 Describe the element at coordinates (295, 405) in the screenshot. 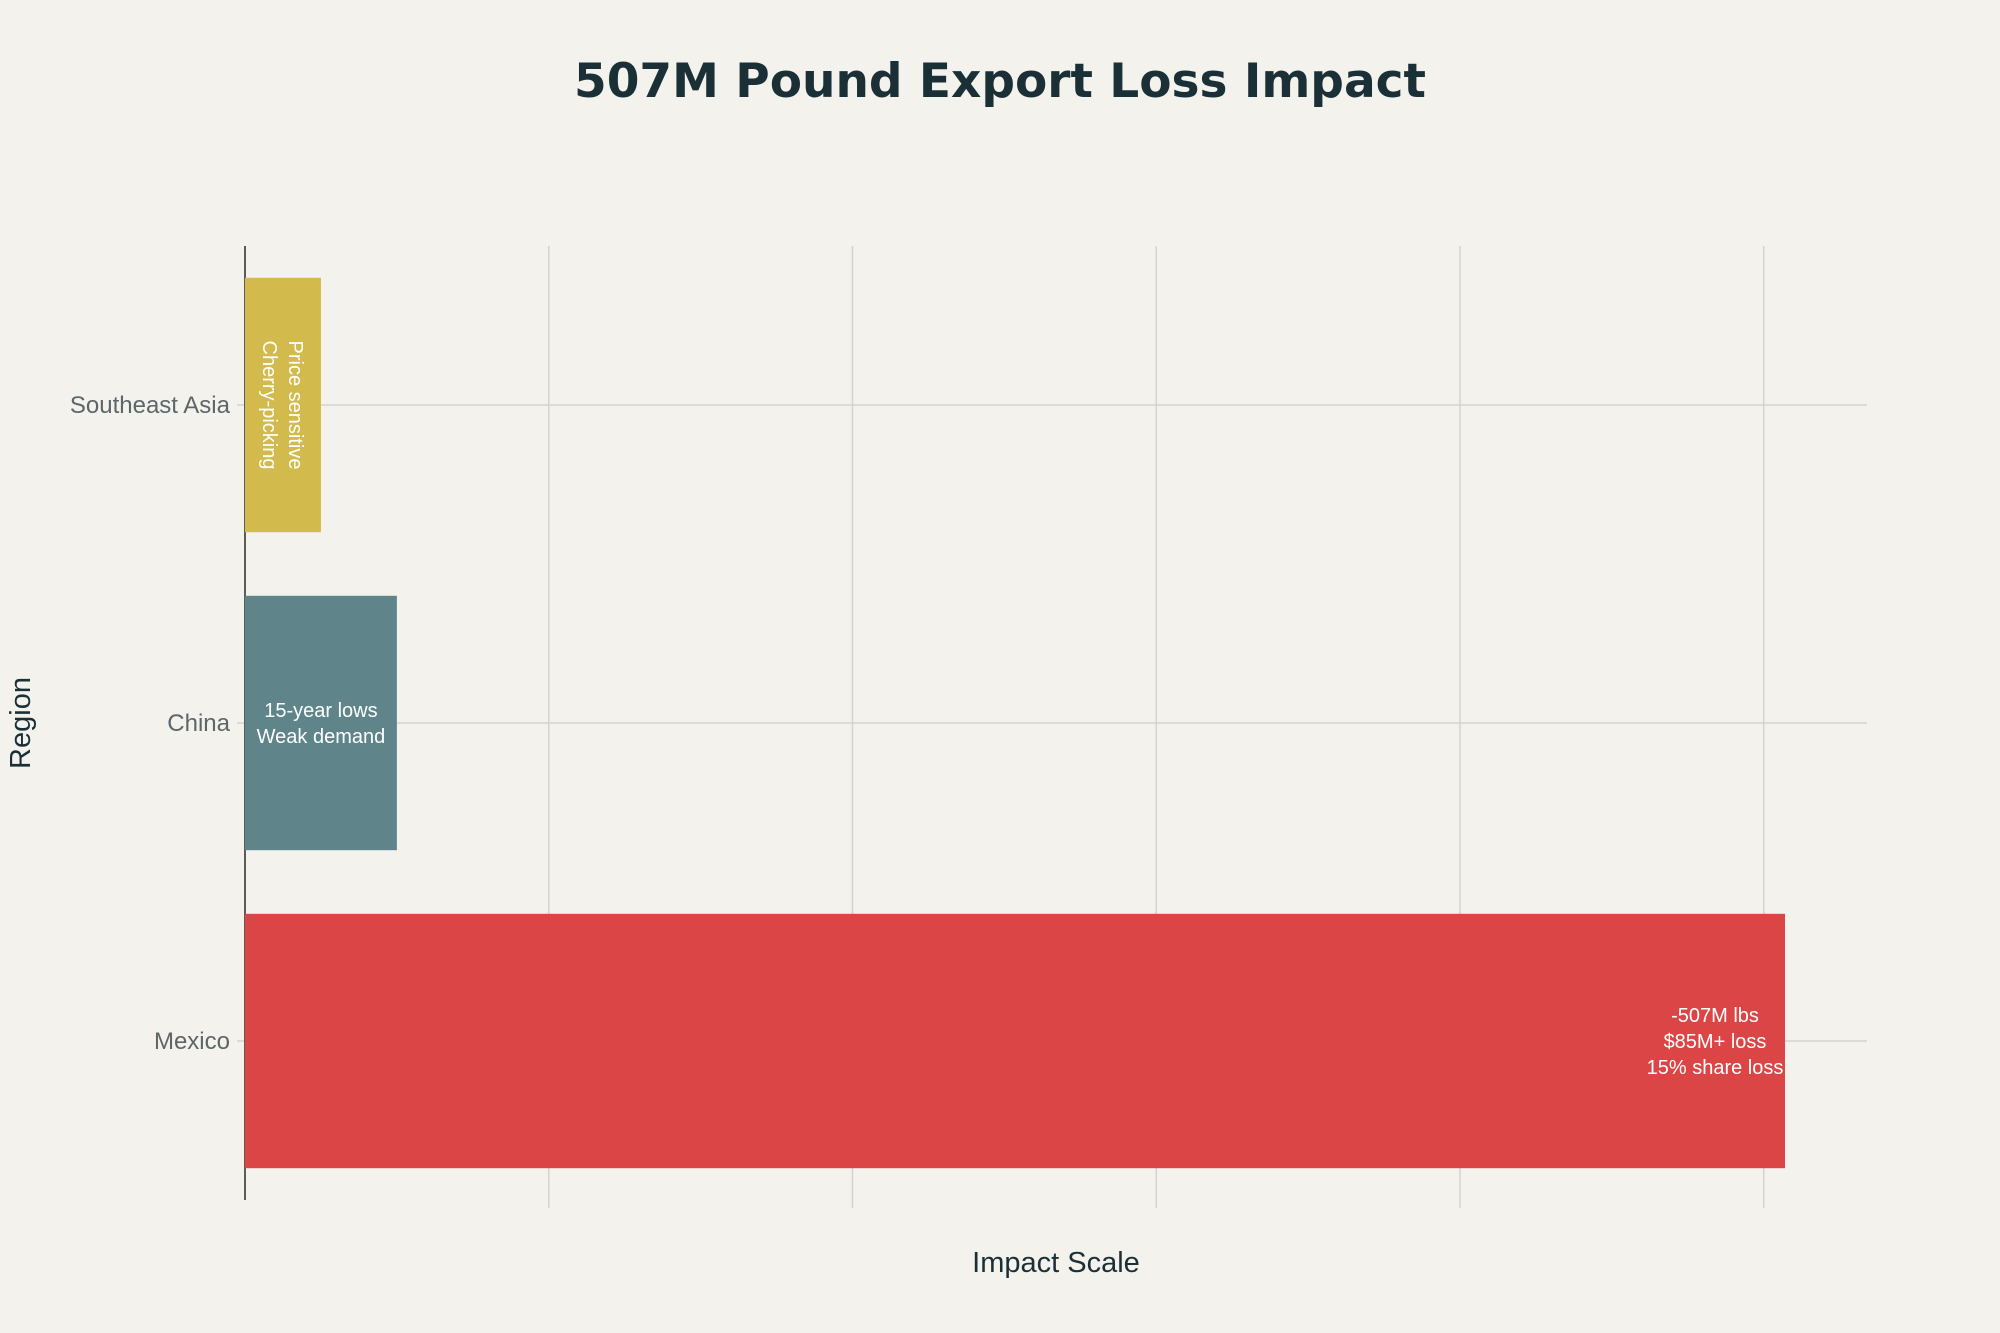

I see `bar-label-line: Price sensitive` at that location.